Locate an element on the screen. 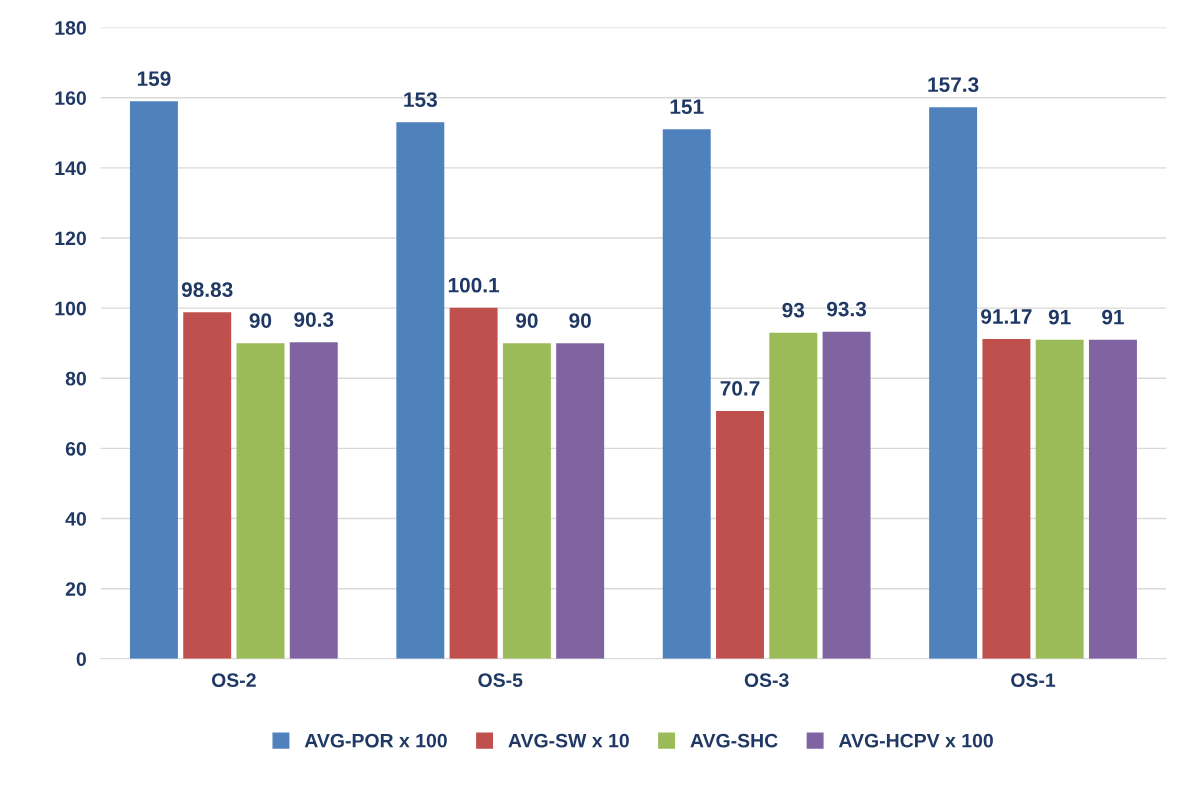 This screenshot has height=789, width=1184. y-tick-label: 60 is located at coordinates (75, 448).